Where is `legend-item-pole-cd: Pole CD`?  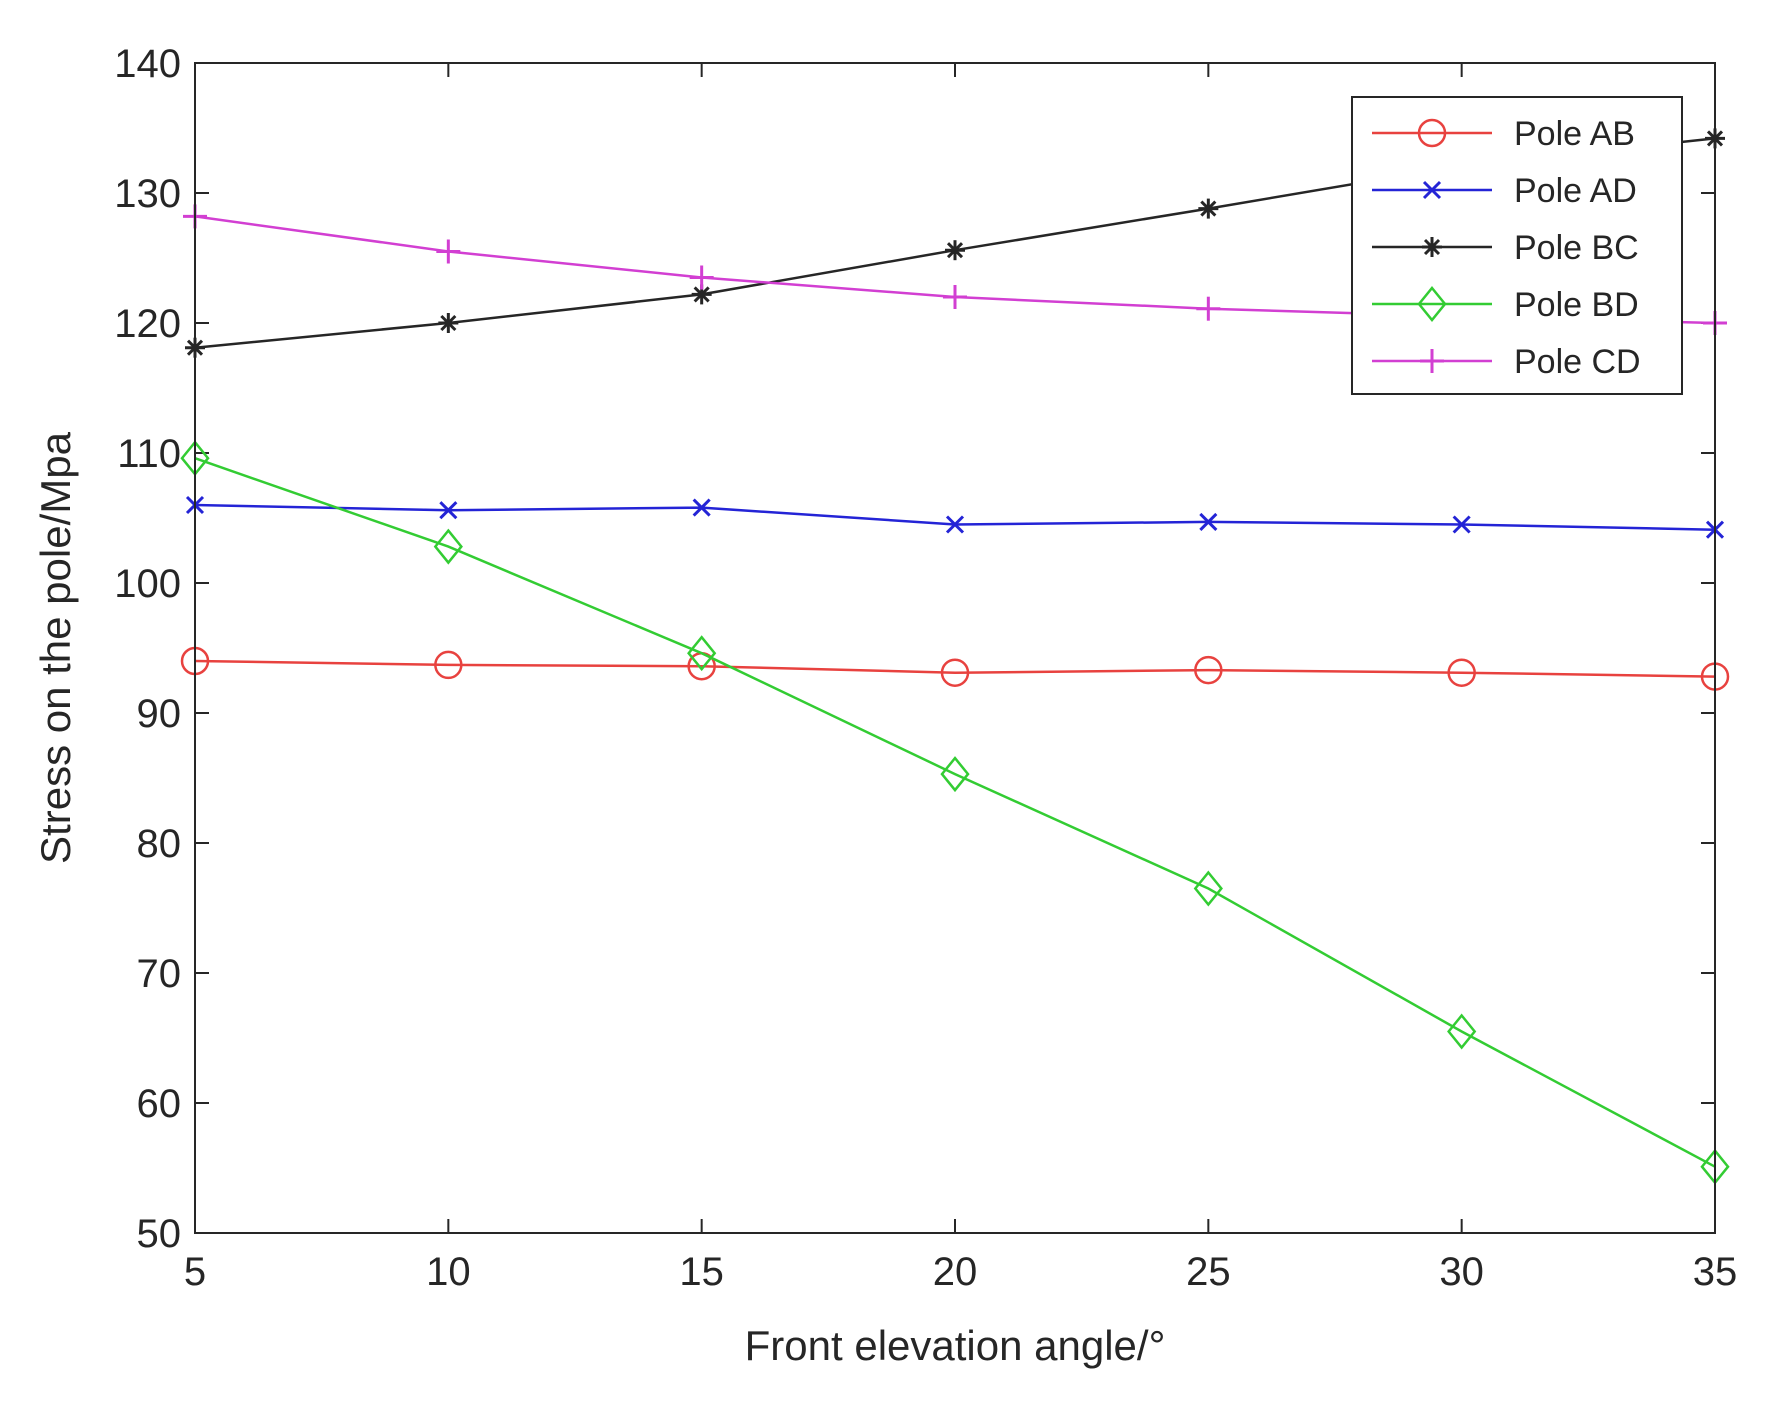 legend-item-pole-cd: Pole CD is located at coordinates (1506, 362).